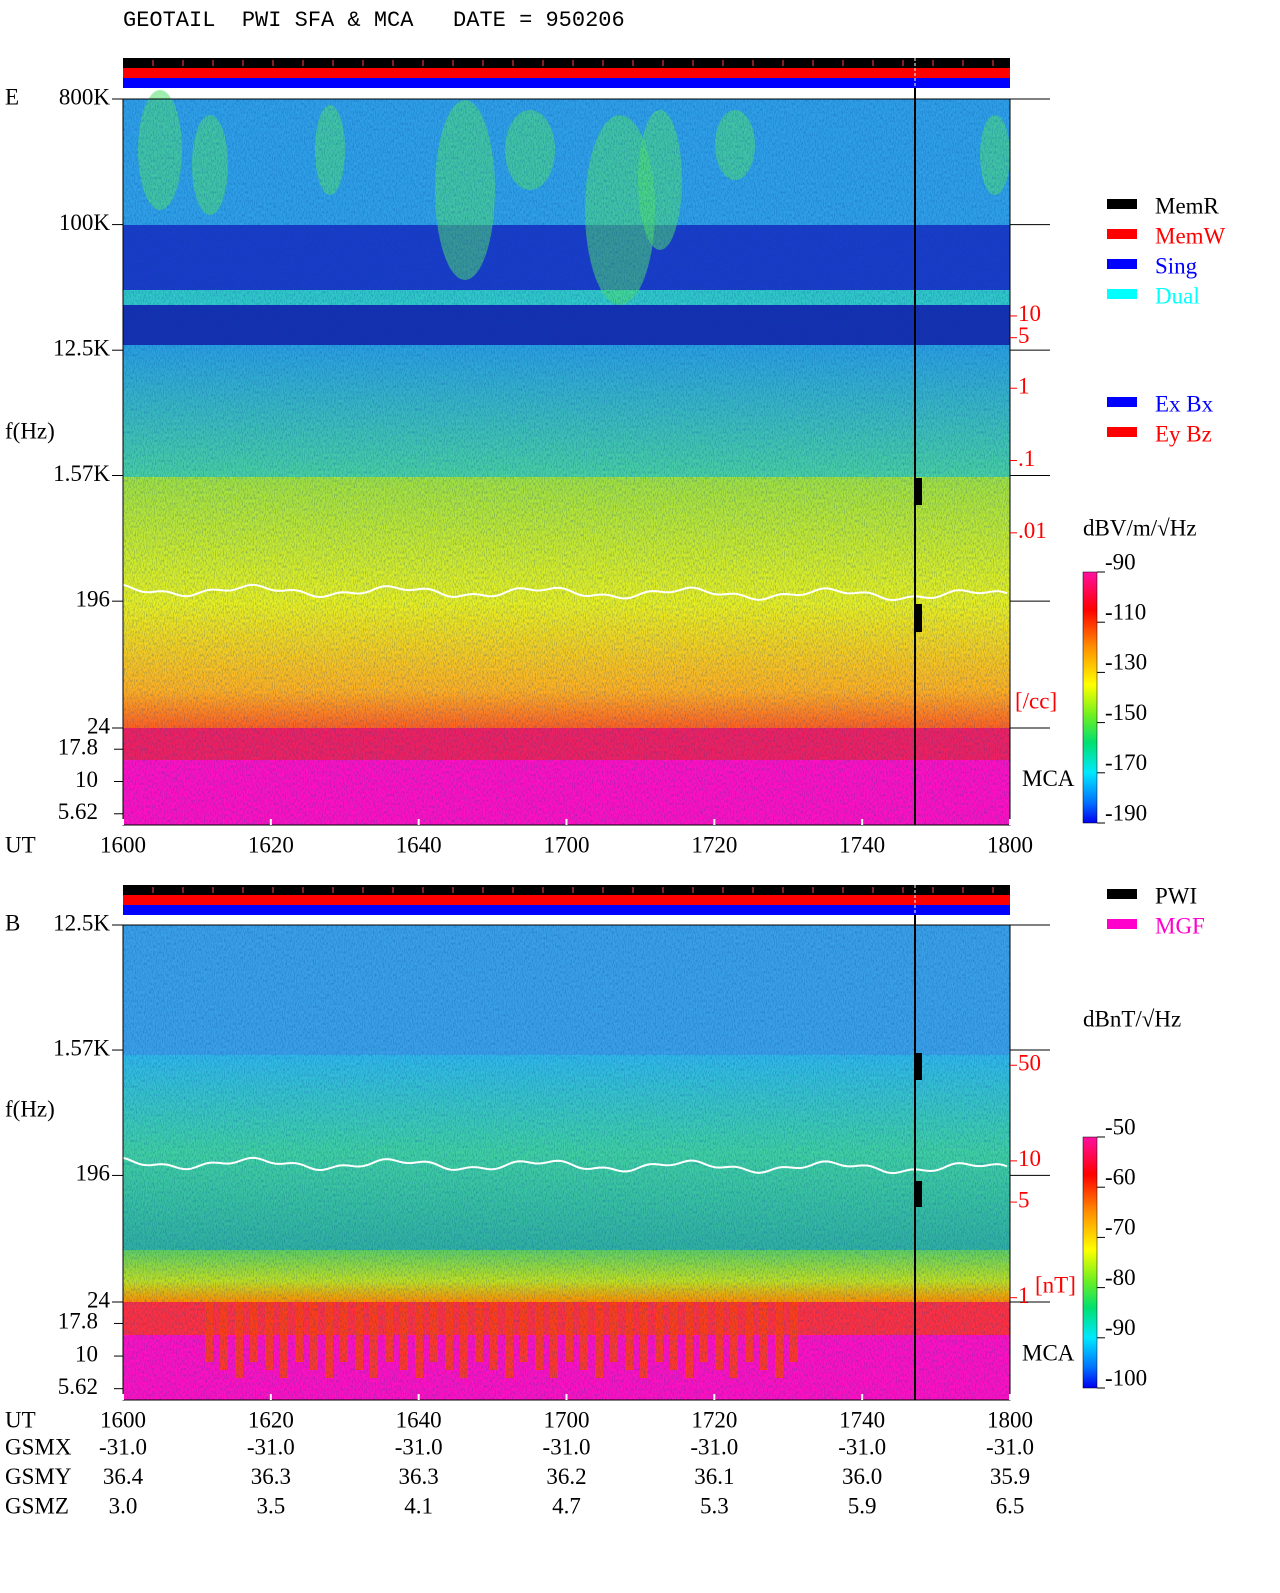 The height and width of the screenshot is (1593, 1280). Describe the element at coordinates (374, 20) in the screenshot. I see `chart-title: GEOTAIL PWI SFA & MCA DATE = 950206` at that location.